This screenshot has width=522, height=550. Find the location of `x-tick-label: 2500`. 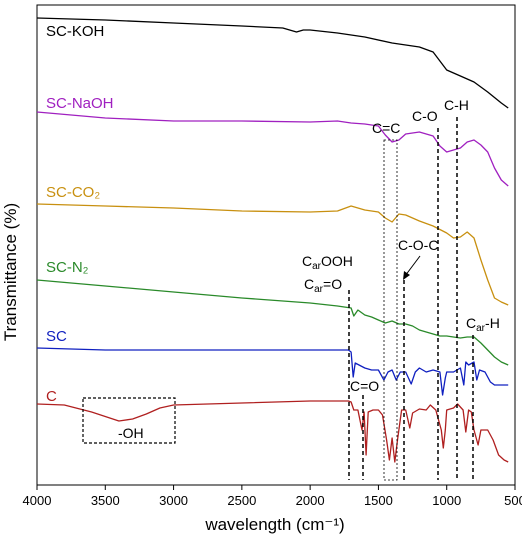

x-tick-label: 2500 is located at coordinates (241, 500).